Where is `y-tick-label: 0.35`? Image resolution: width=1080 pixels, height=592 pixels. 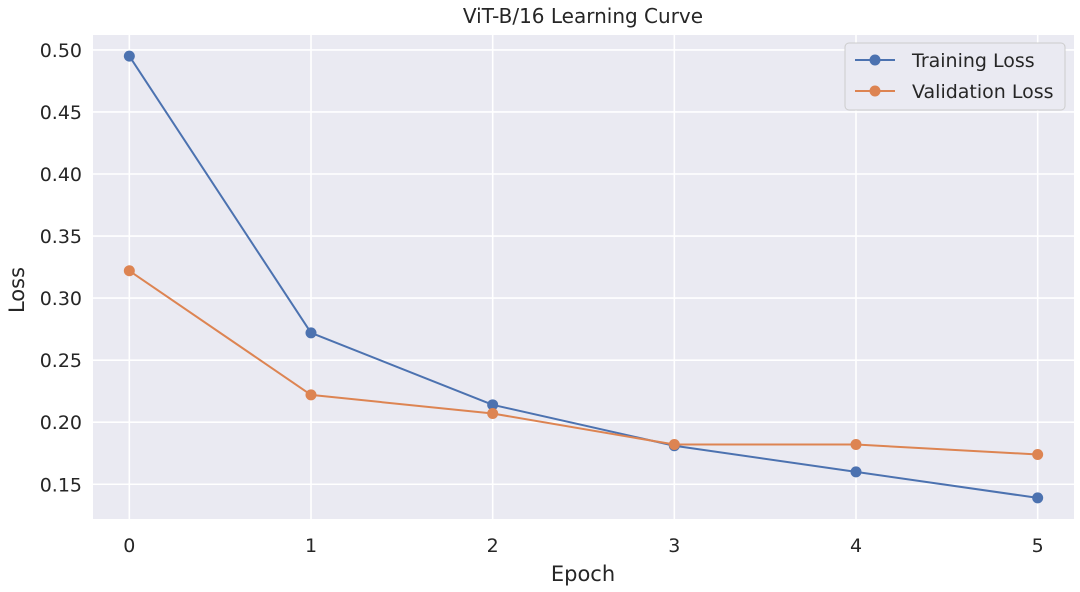 y-tick-label: 0.35 is located at coordinates (61, 237).